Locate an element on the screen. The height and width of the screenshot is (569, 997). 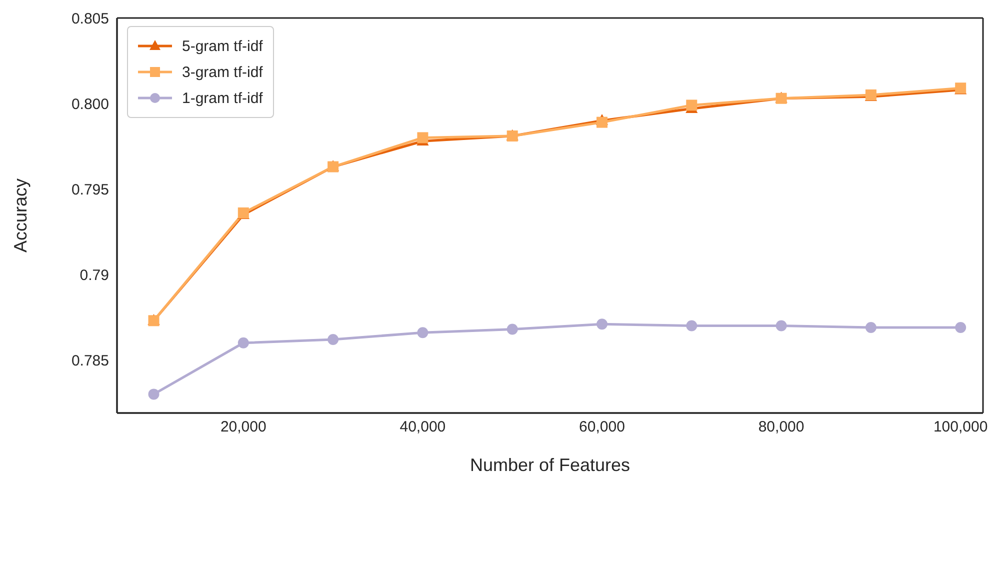
legend-label: 5-gram tf-idf is located at coordinates (222, 46).